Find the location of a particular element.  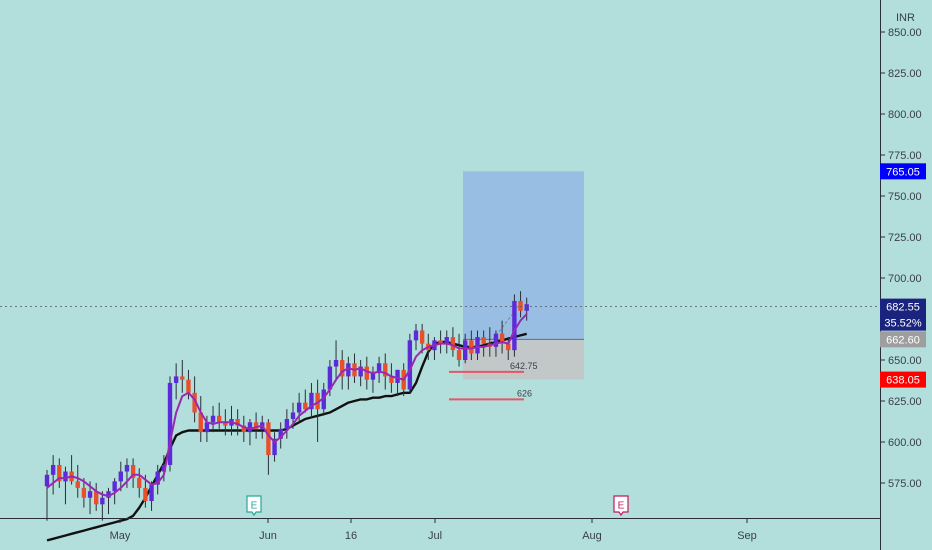

stop-price-badge-box is located at coordinates (903, 379).